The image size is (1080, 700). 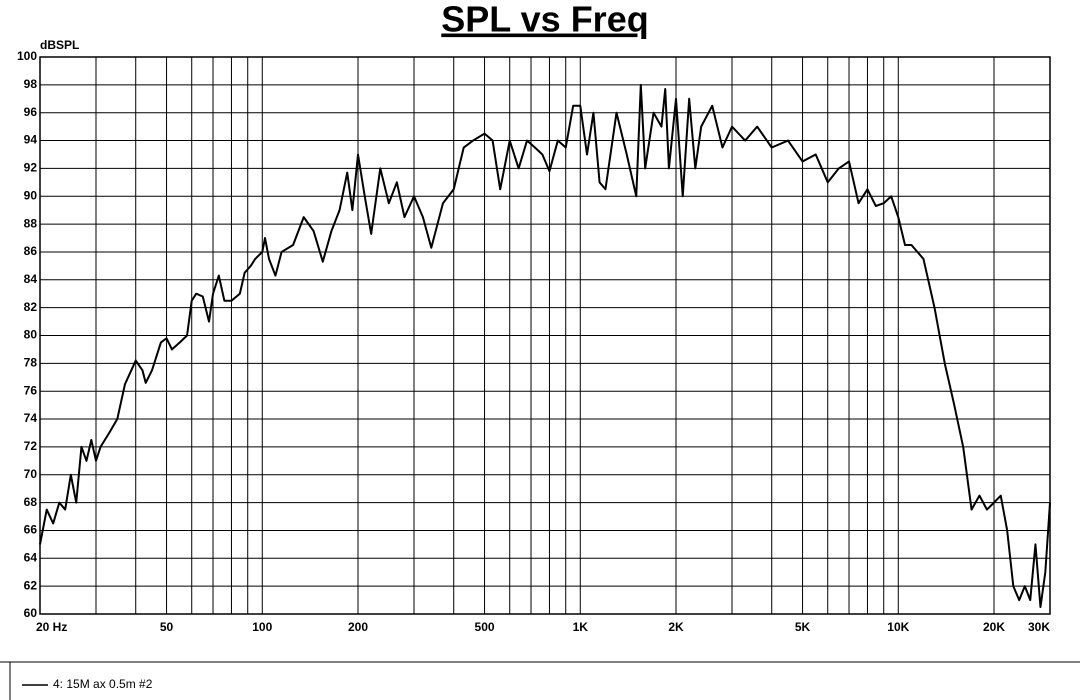 I want to click on y-tick-label: 78, so click(x=31, y=363).